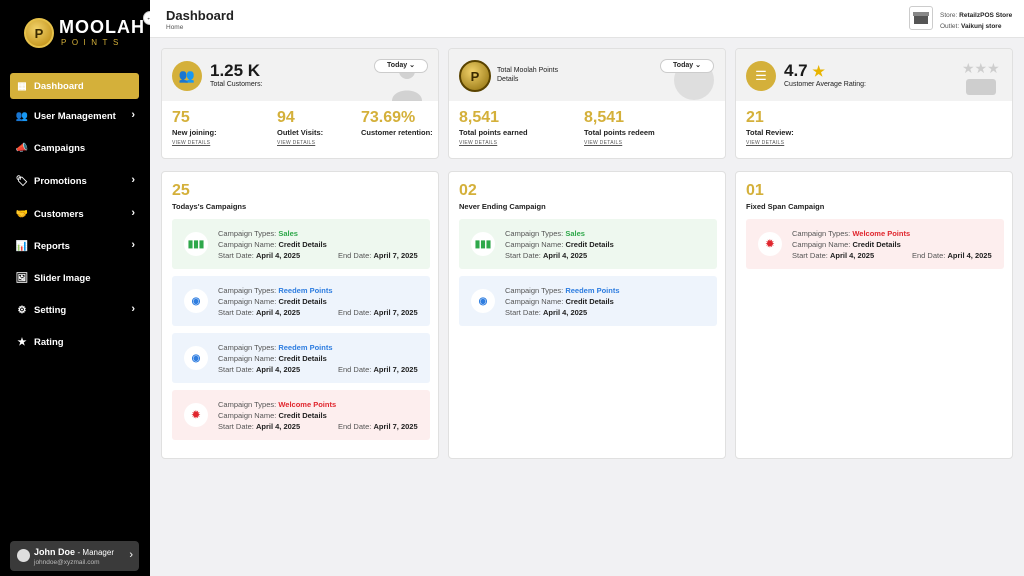 Image resolution: width=1024 pixels, height=576 pixels. Describe the element at coordinates (796, 70) in the screenshot. I see `average-rating-value: 4.7` at that location.